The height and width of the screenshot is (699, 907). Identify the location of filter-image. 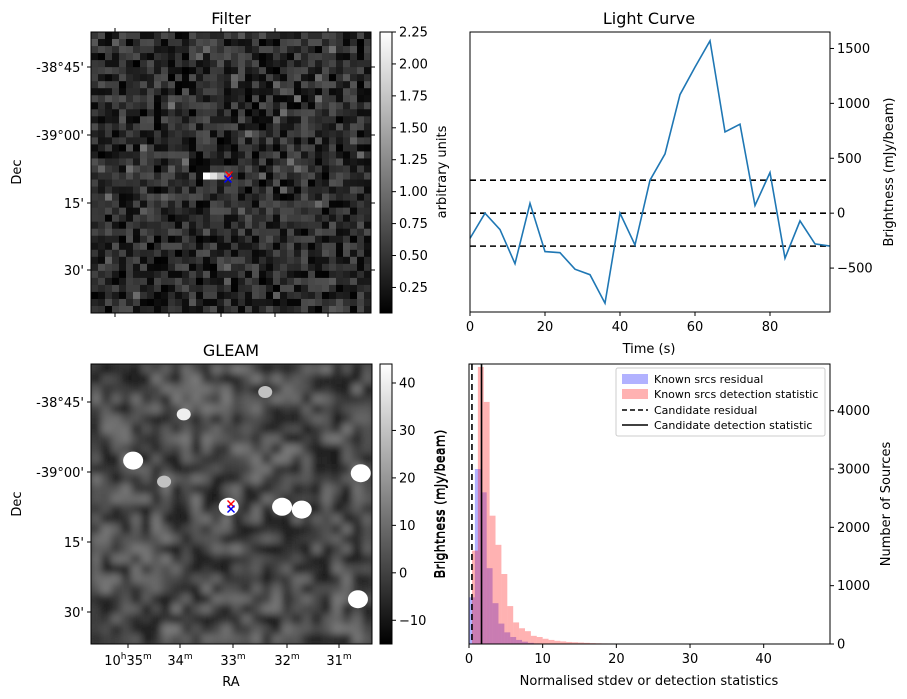
(231, 173).